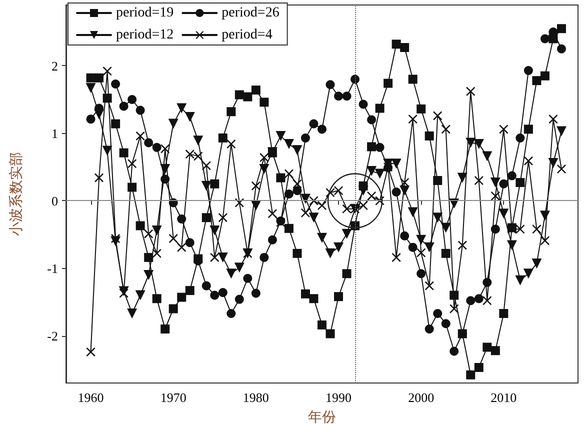 Image resolution: width=585 pixels, height=447 pixels. I want to click on x-axis-title: 年份, so click(322, 418).